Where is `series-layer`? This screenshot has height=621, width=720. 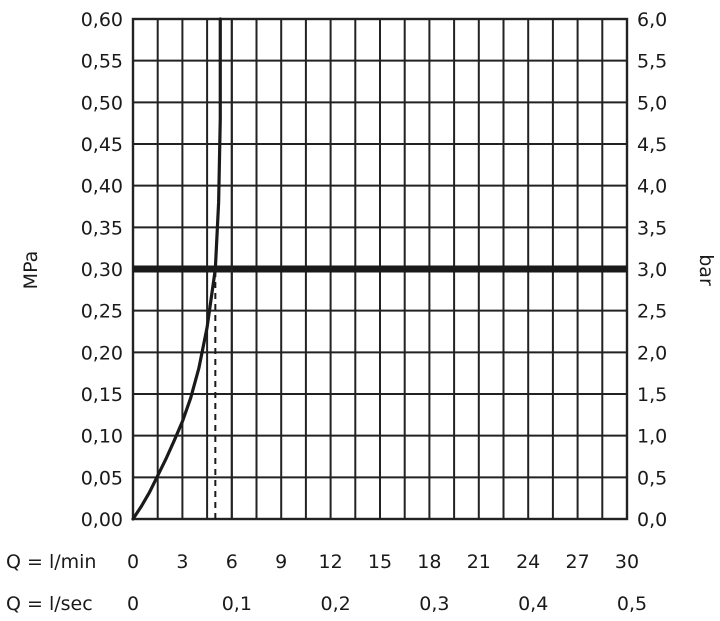 series-layer is located at coordinates (176, 269).